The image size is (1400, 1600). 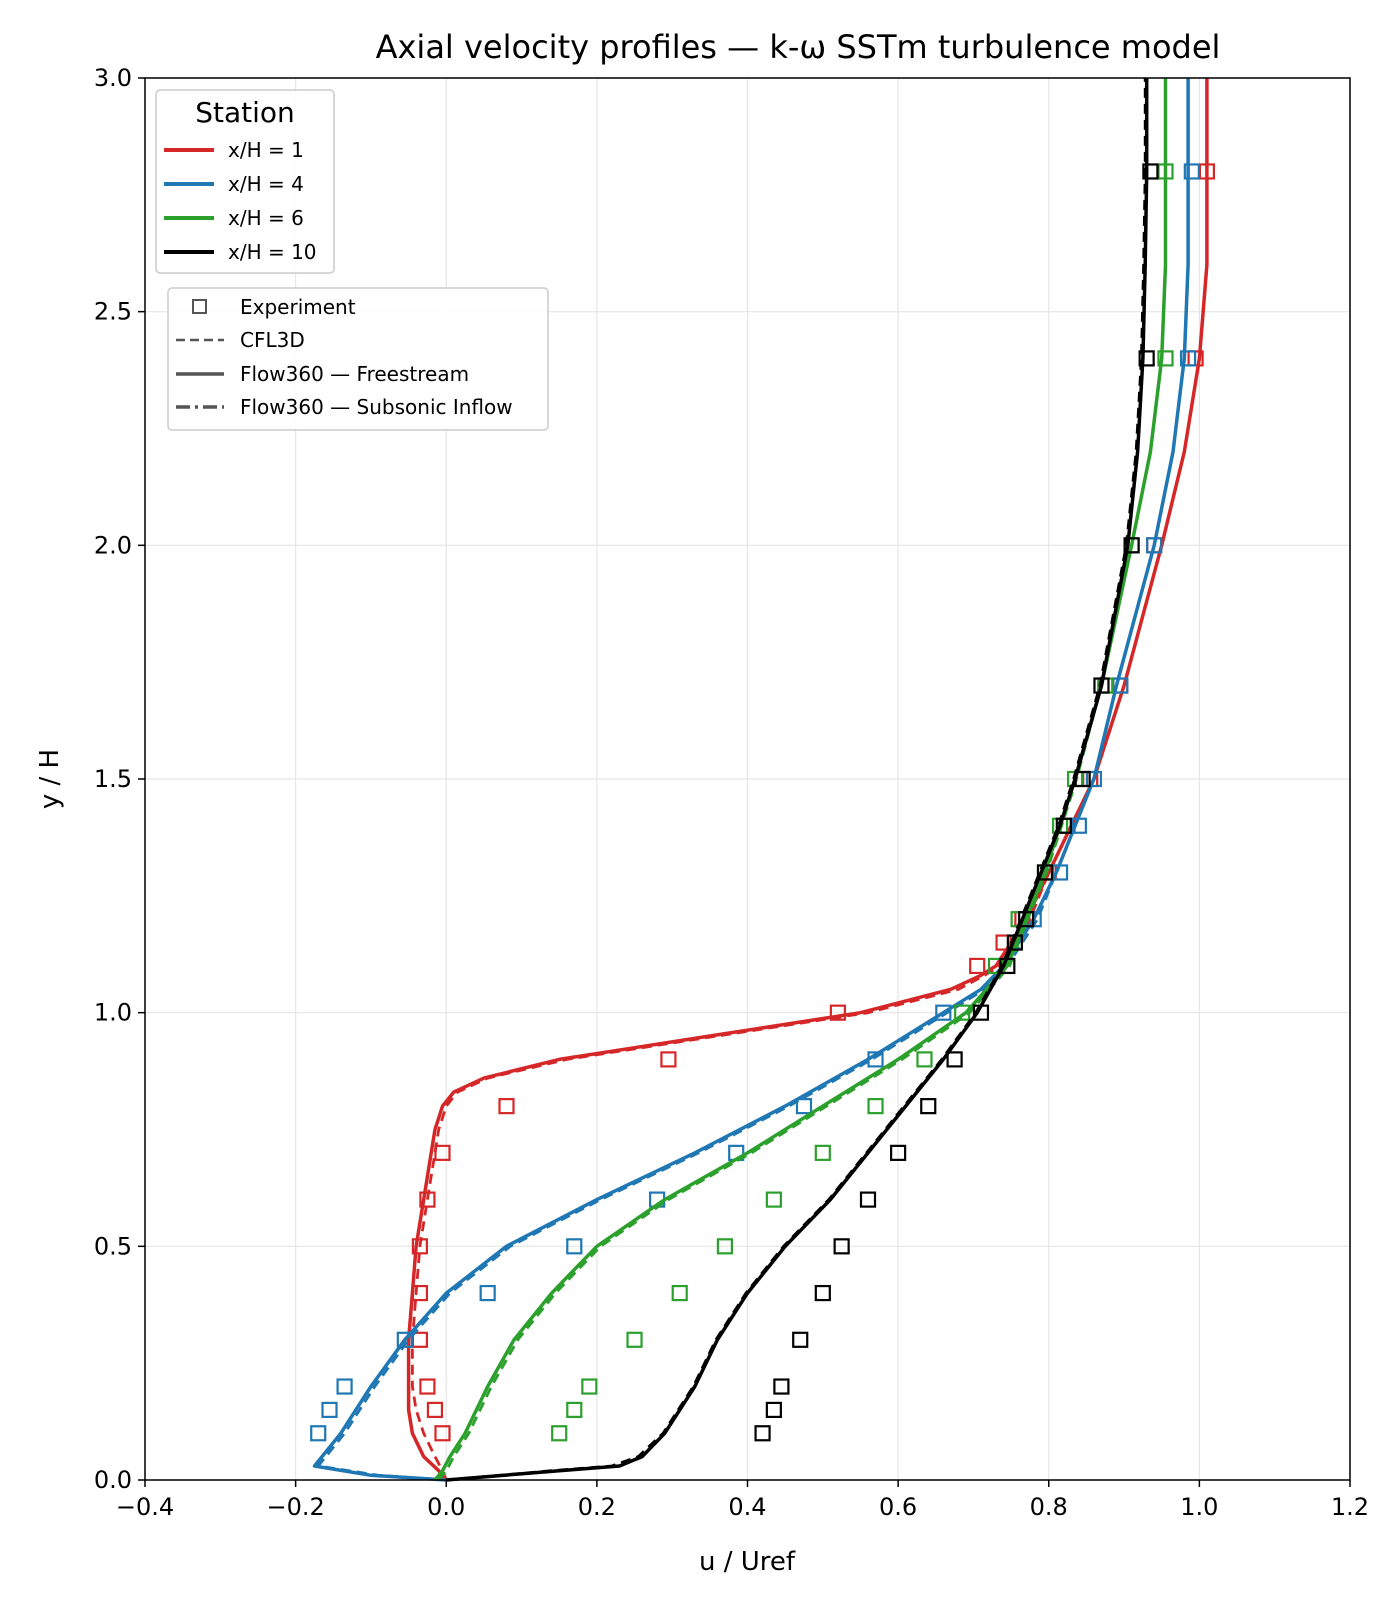 What do you see at coordinates (1049, 1507) in the screenshot?
I see `x-tick-label: 0.8` at bounding box center [1049, 1507].